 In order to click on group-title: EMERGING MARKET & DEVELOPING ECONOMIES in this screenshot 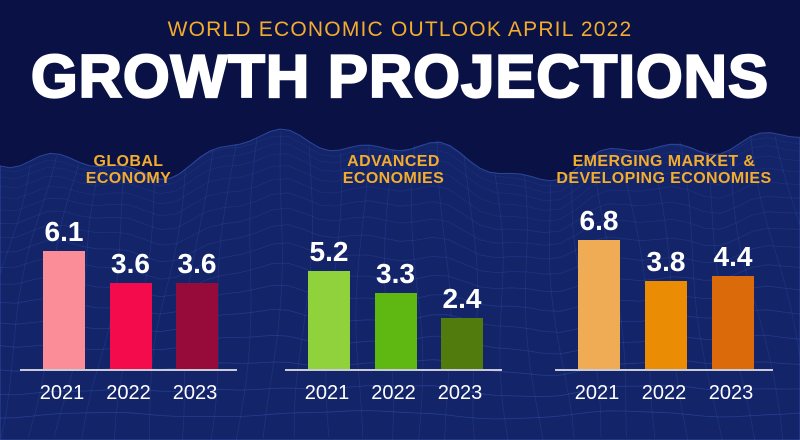, I will do `click(663, 170)`.